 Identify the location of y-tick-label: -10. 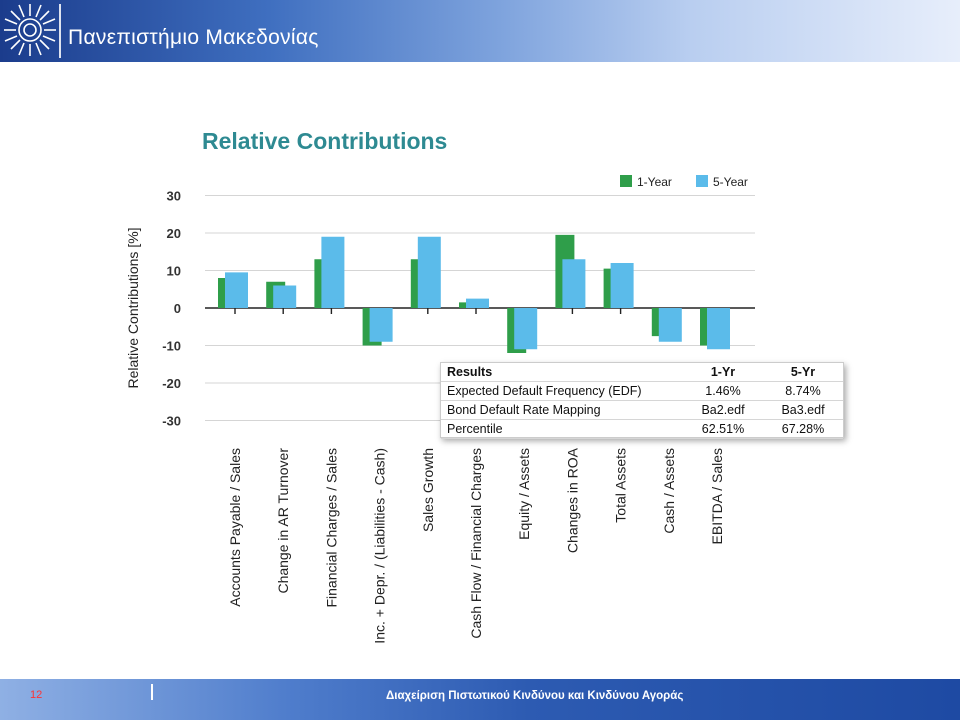
(171, 346).